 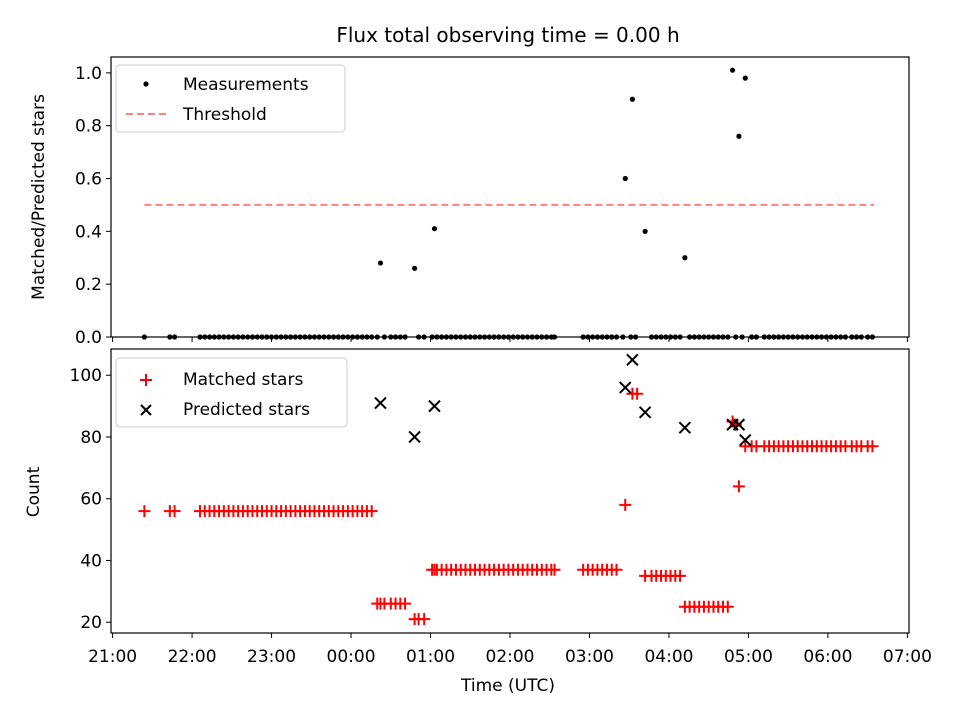 What do you see at coordinates (91, 561) in the screenshot?
I see `count-ytick-label: 40` at bounding box center [91, 561].